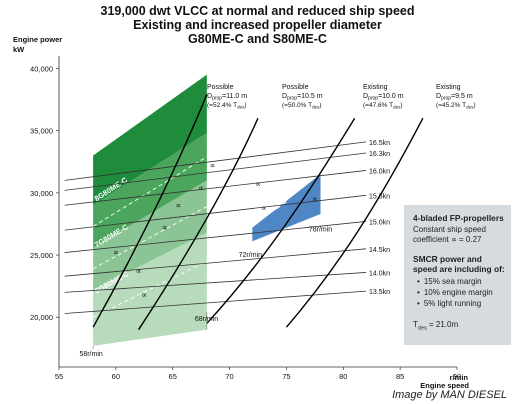 The width and height of the screenshot is (515, 404). What do you see at coordinates (173, 376) in the screenshot?
I see `x-tick-label-65: 65` at bounding box center [173, 376].